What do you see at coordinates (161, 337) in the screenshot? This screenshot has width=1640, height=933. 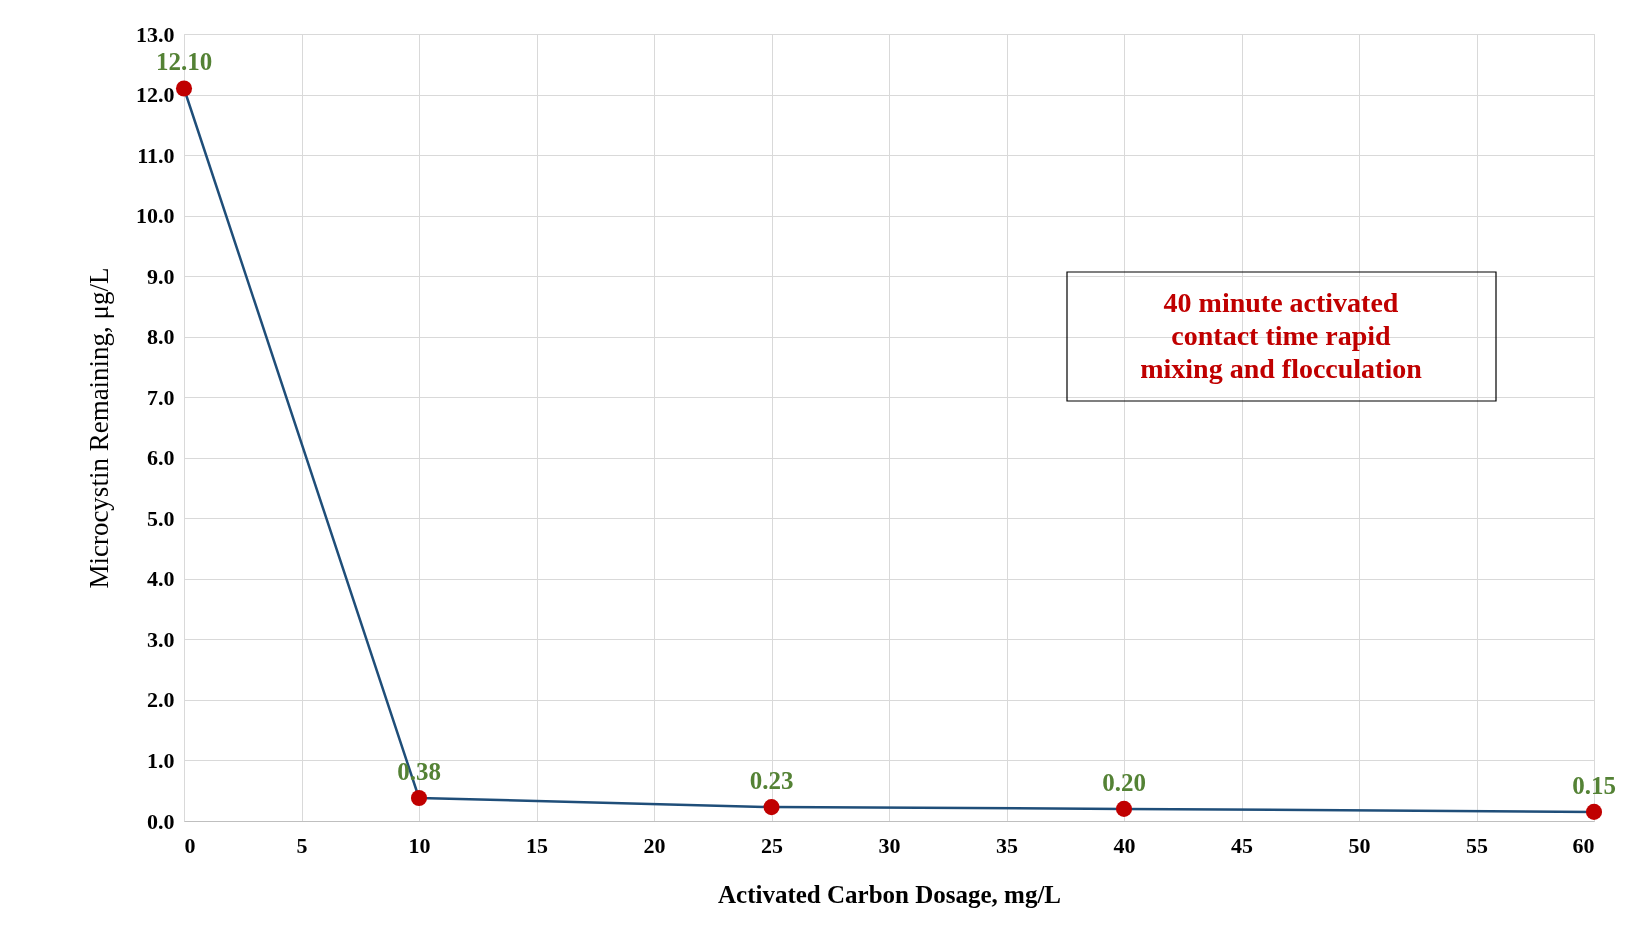 I see `y-tick-label: 8.0` at bounding box center [161, 337].